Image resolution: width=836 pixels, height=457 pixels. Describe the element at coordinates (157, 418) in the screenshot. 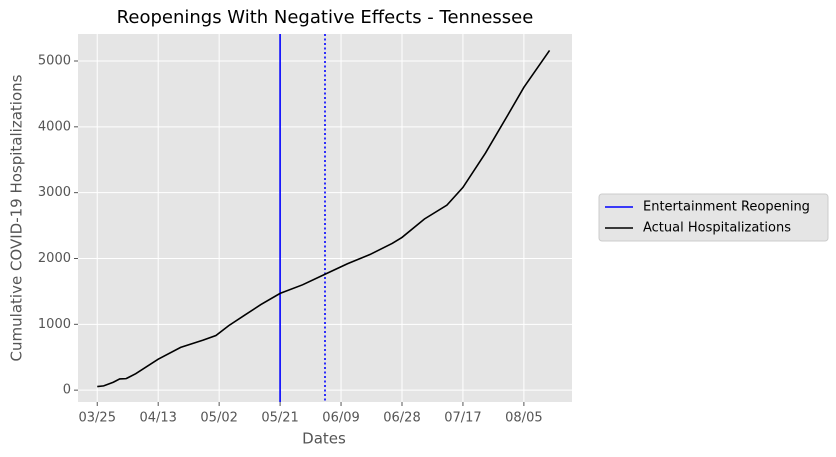

I see `x-tick-label: 04/13` at that location.